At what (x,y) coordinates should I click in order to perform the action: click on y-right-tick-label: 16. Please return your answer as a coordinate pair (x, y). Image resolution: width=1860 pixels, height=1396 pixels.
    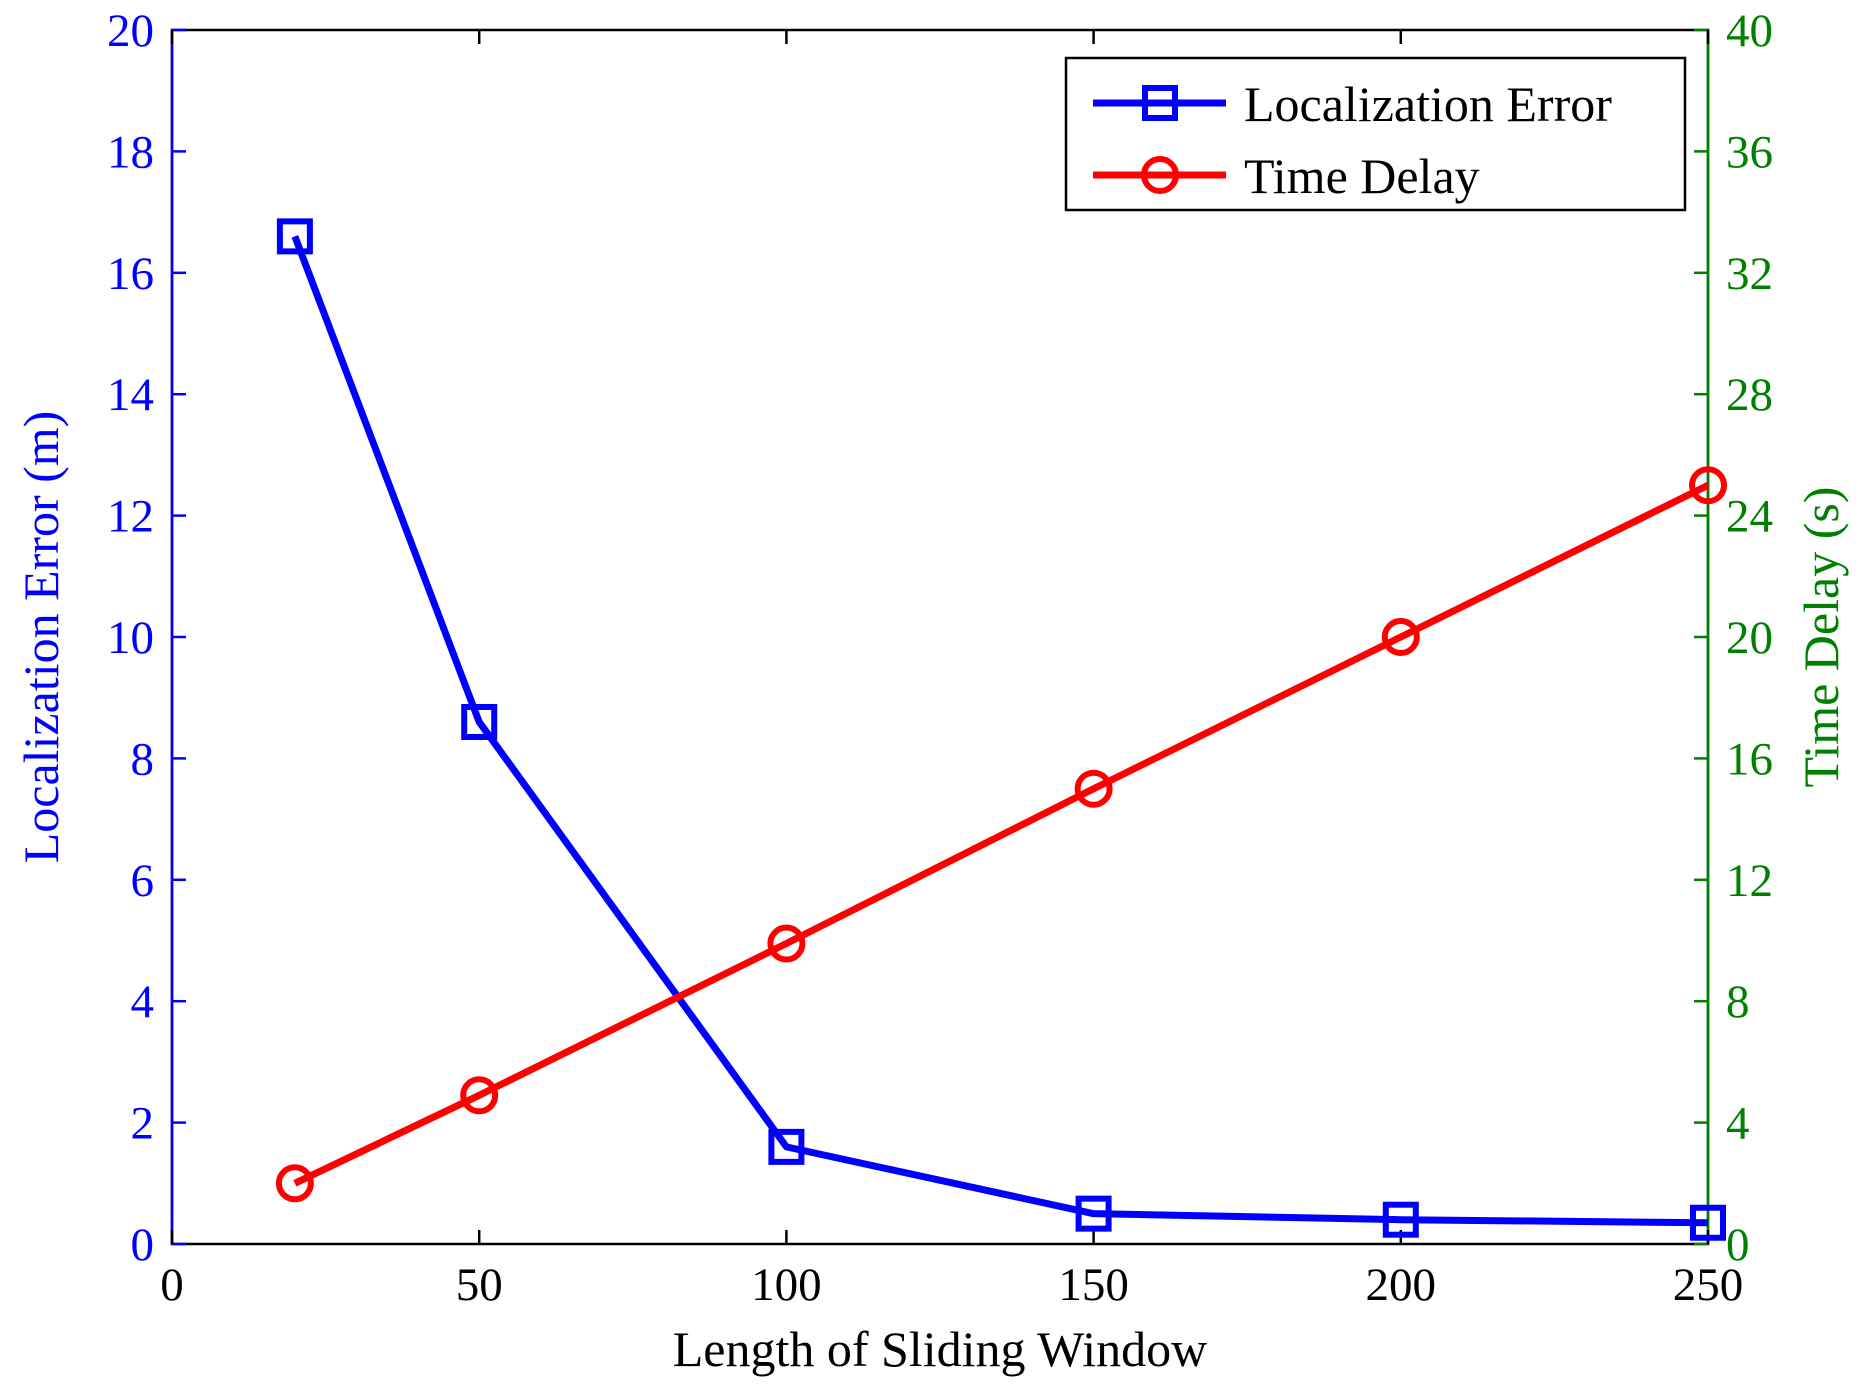
    Looking at the image, I should click on (1749, 759).